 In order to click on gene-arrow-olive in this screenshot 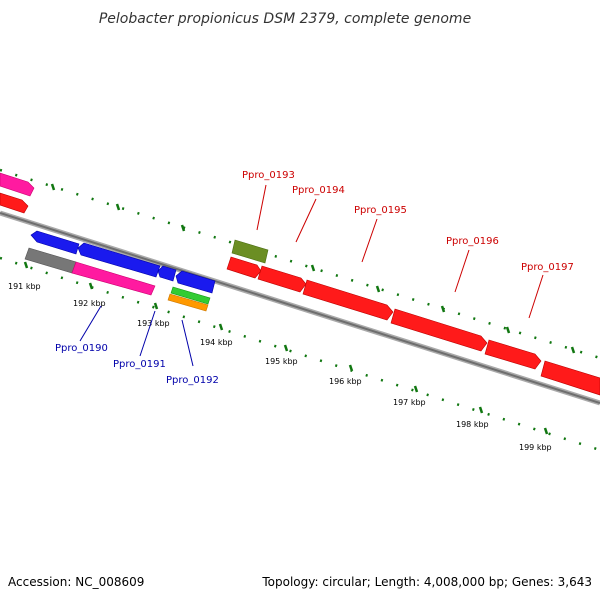, I will do `click(250, 251)`.